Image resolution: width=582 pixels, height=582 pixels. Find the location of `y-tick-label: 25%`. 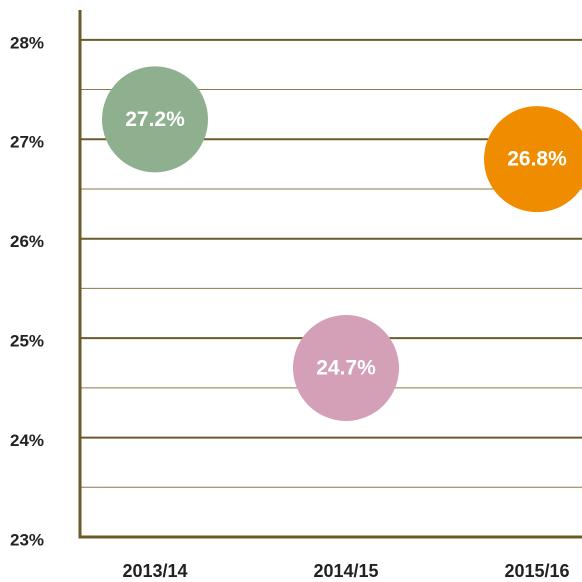

y-tick-label: 25% is located at coordinates (27, 341).